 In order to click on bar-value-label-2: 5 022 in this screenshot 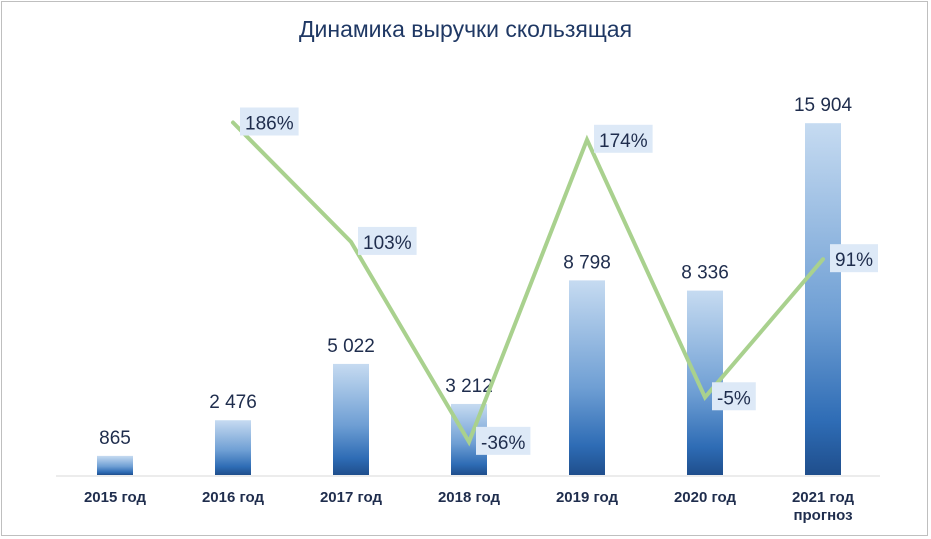, I will do `click(351, 346)`.